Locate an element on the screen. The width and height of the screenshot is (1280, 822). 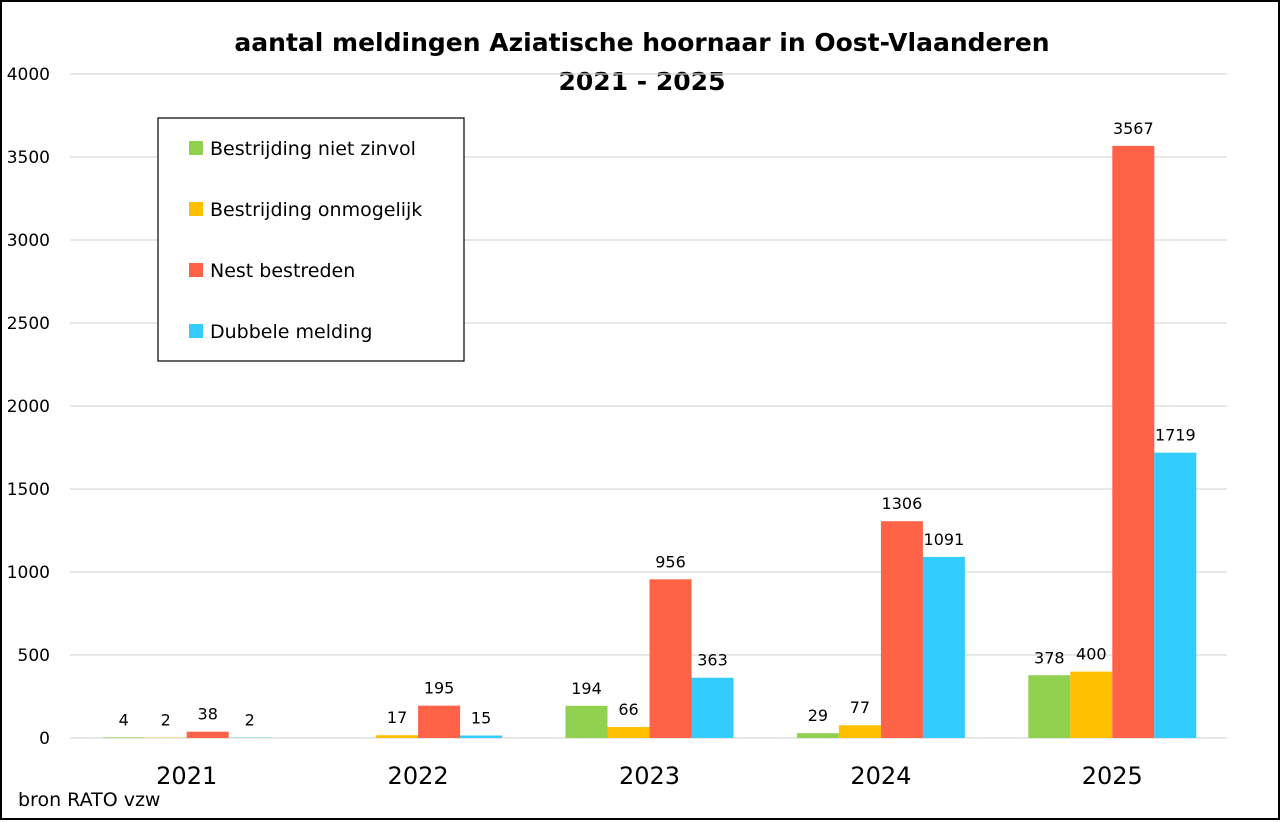
data-label: 66 is located at coordinates (628, 709).